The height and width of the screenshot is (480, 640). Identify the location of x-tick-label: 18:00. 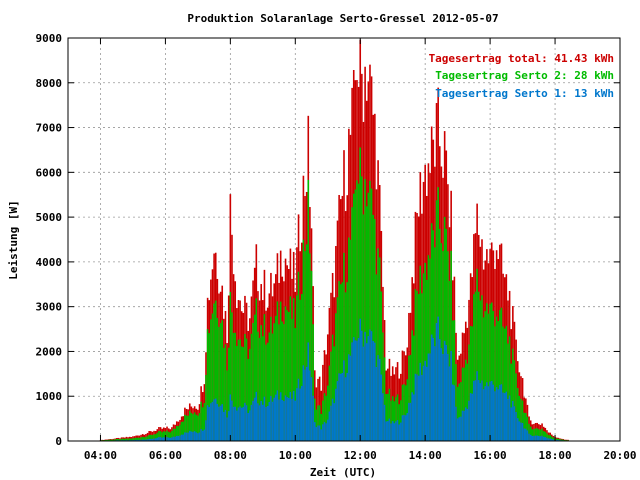
(554, 455).